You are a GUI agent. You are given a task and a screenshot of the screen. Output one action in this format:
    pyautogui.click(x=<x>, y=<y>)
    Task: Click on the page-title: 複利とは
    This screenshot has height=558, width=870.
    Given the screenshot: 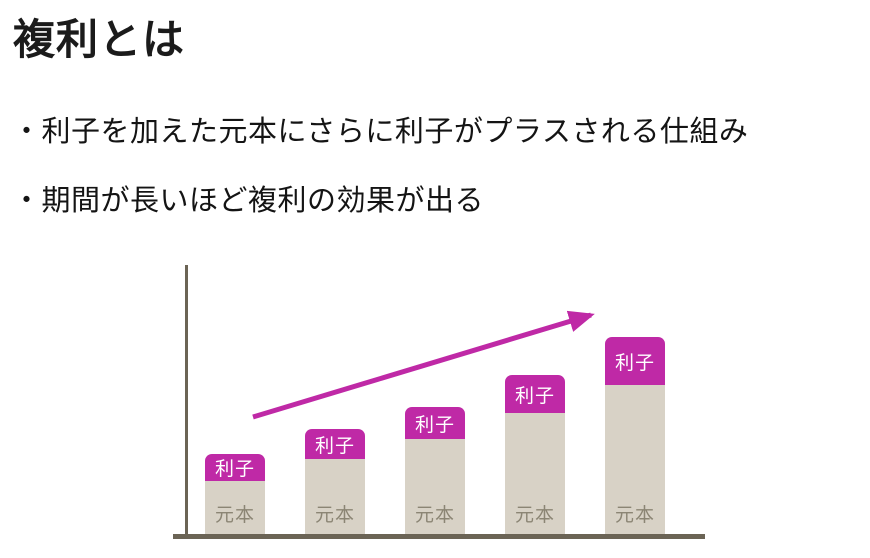 What is the action you would take?
    pyautogui.click(x=99, y=39)
    